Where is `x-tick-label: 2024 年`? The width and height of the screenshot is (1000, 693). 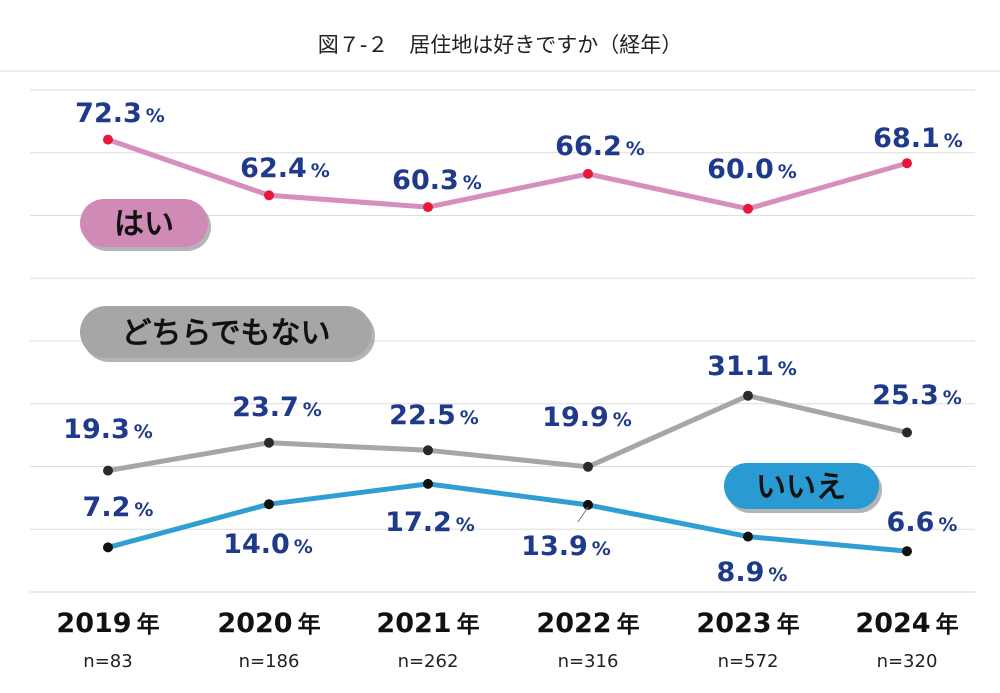
x-tick-label: 2024 年 is located at coordinates (906, 623).